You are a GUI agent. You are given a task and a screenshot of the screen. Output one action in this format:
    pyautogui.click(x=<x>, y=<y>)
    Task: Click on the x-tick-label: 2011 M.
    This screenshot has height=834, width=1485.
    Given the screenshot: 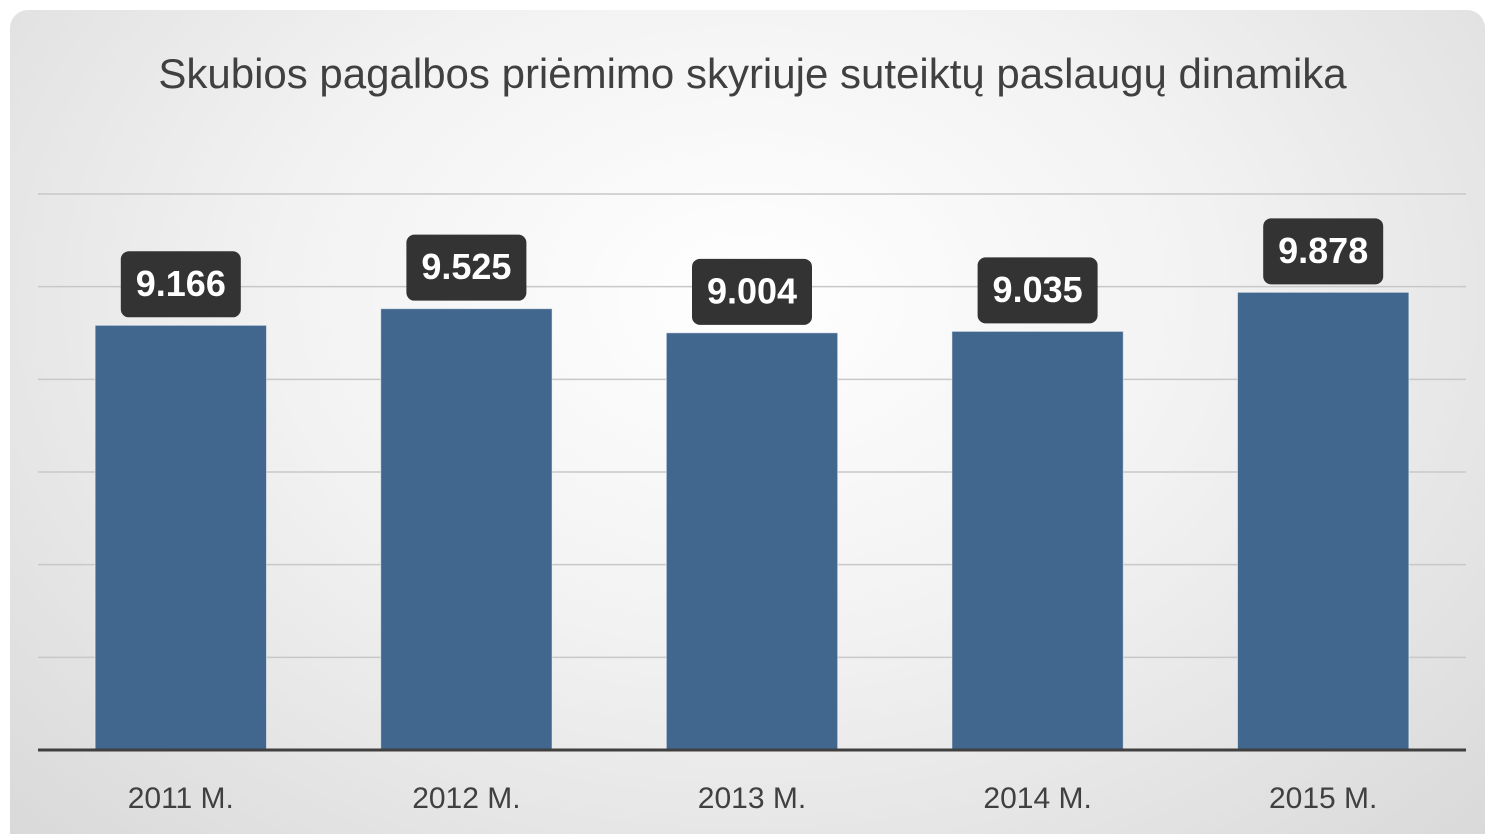 What is the action you would take?
    pyautogui.click(x=181, y=798)
    